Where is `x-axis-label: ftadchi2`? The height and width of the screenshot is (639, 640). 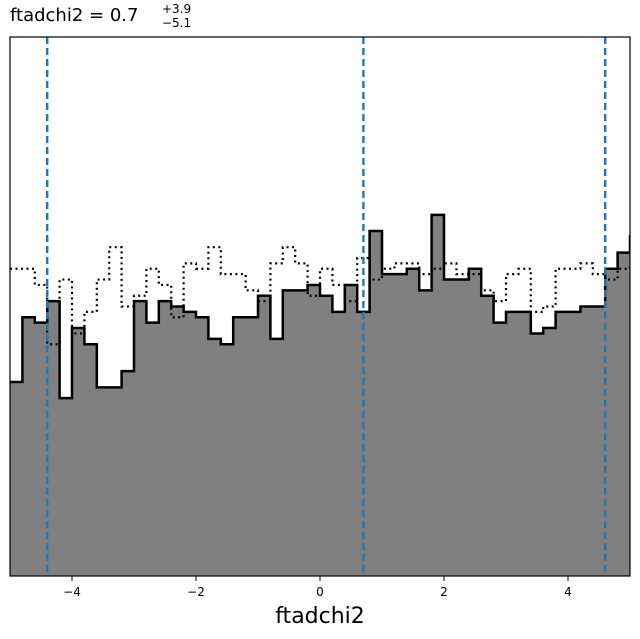
x-axis-label: ftadchi2 is located at coordinates (320, 616).